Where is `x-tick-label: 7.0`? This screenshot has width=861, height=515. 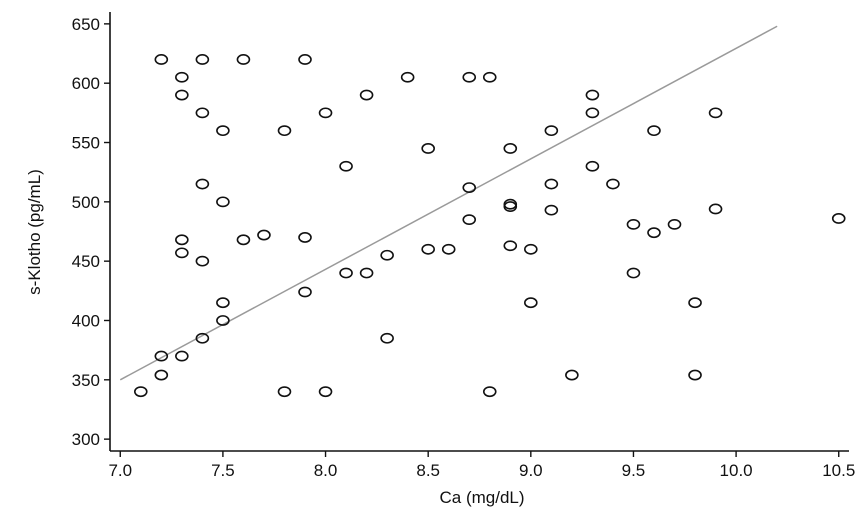
x-tick-label: 7.0 is located at coordinates (120, 470).